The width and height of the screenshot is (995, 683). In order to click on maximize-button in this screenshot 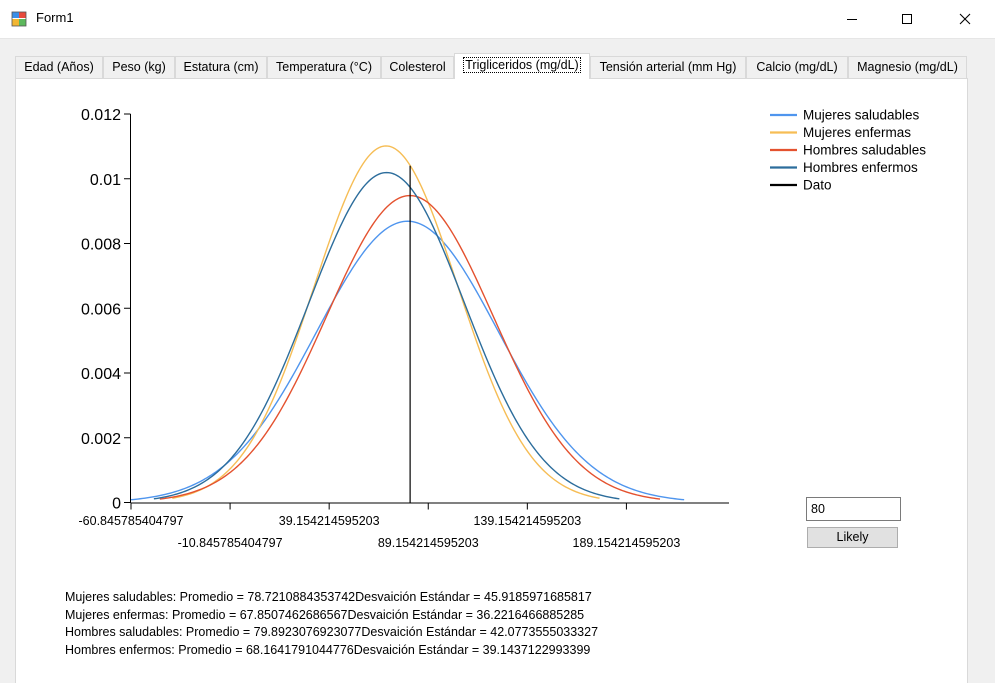, I will do `click(907, 19)`.